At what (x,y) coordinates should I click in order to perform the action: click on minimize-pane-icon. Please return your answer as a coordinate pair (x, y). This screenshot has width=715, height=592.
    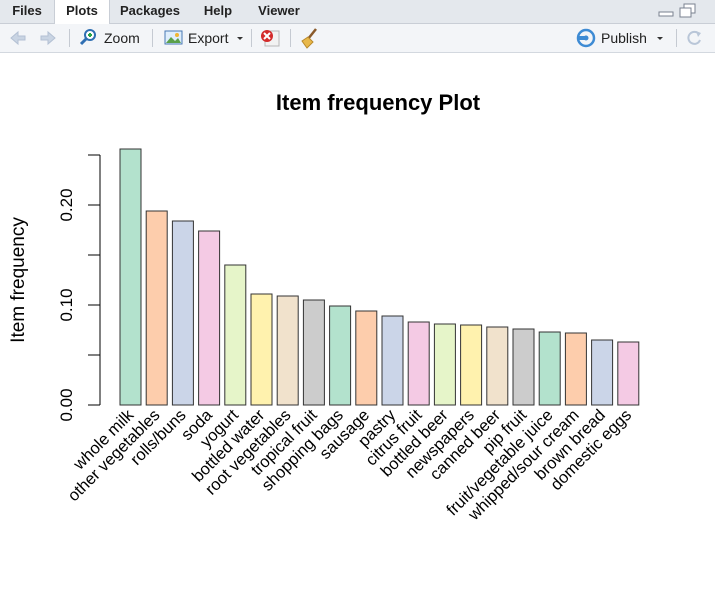
    Looking at the image, I should click on (666, 11).